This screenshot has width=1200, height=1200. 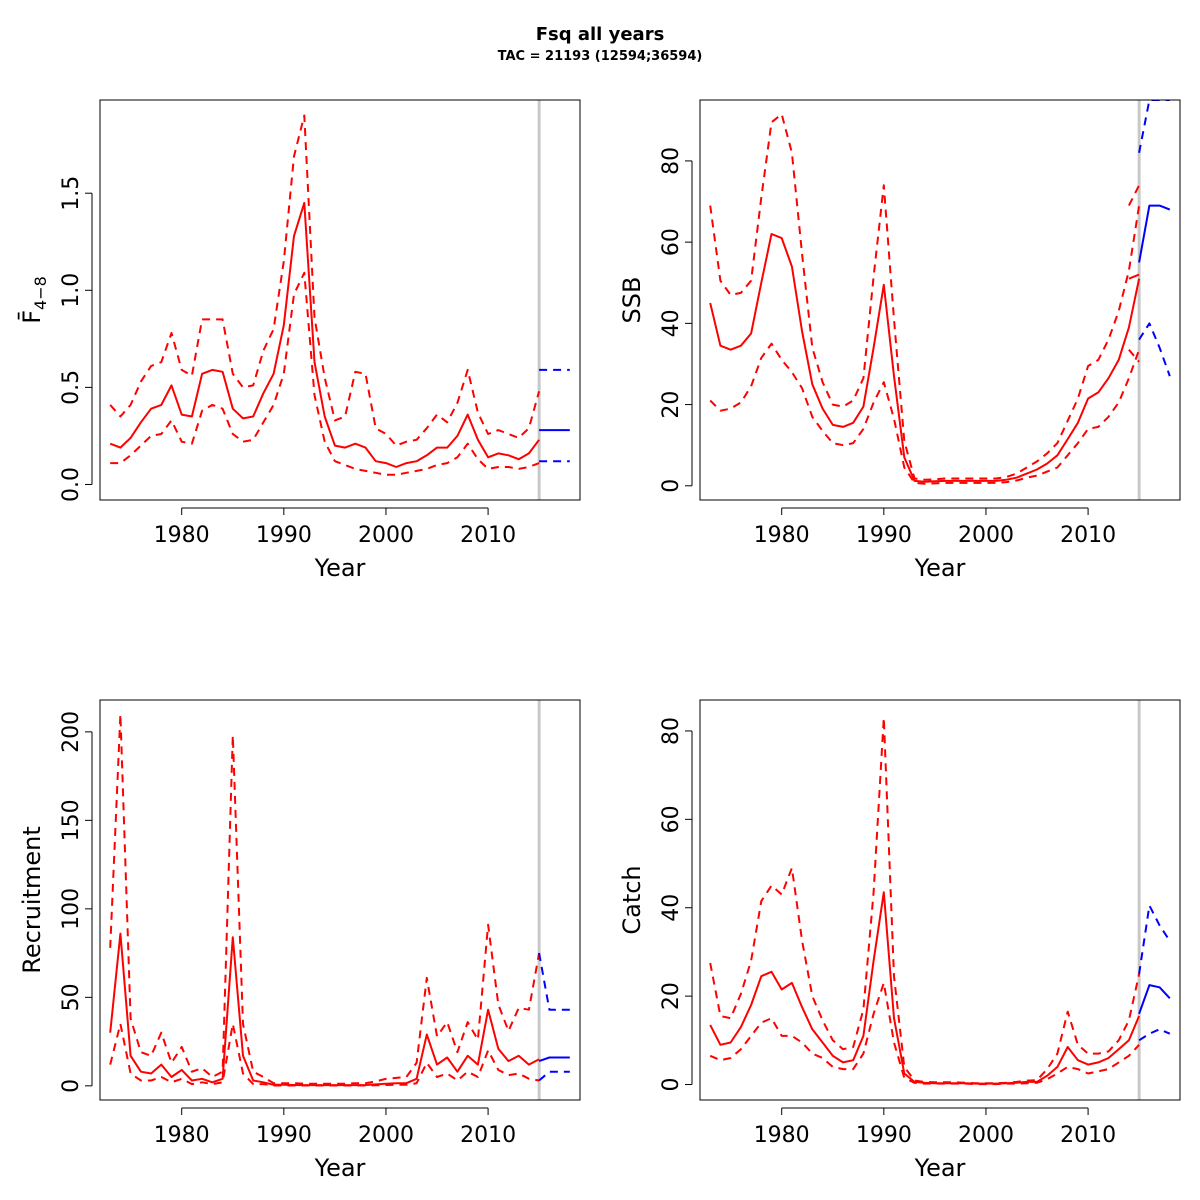 What do you see at coordinates (600, 56) in the screenshot?
I see `figure-subtitle: TAC = 21193 (12594;36594)` at bounding box center [600, 56].